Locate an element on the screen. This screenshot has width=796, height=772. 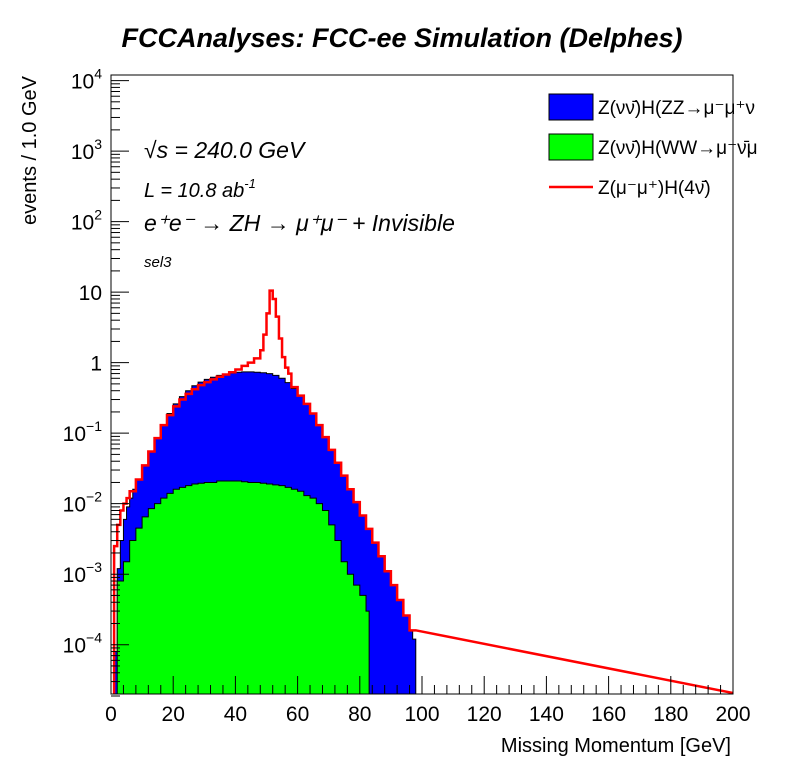
y-axis: 10⁻⁴ 10⁻³ 10⁻² 10⁻¹ 1 10 10² 10³ 10⁴ is located at coordinates (96, 381).